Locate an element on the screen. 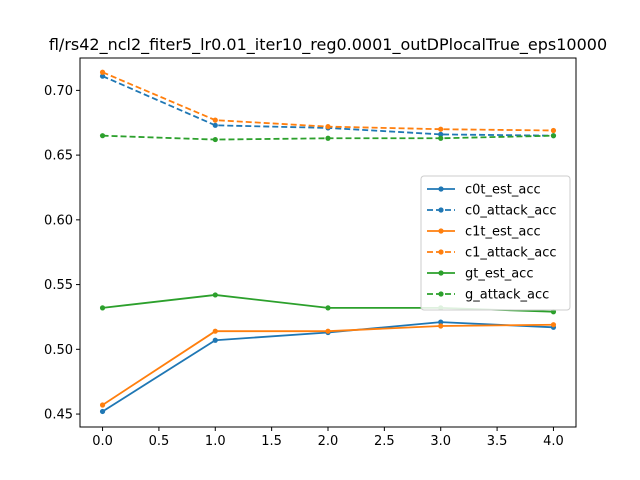  legend-label: c0t_est_acc is located at coordinates (503, 190).